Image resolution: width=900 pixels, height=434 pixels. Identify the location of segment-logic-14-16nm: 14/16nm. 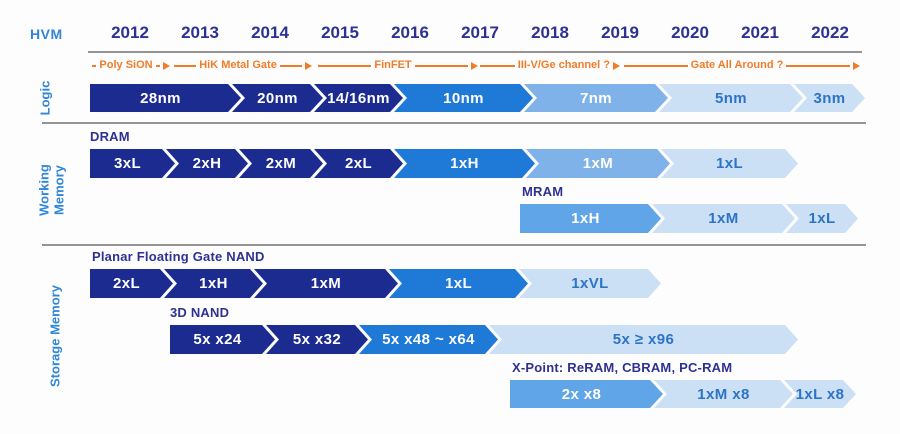
(358, 98).